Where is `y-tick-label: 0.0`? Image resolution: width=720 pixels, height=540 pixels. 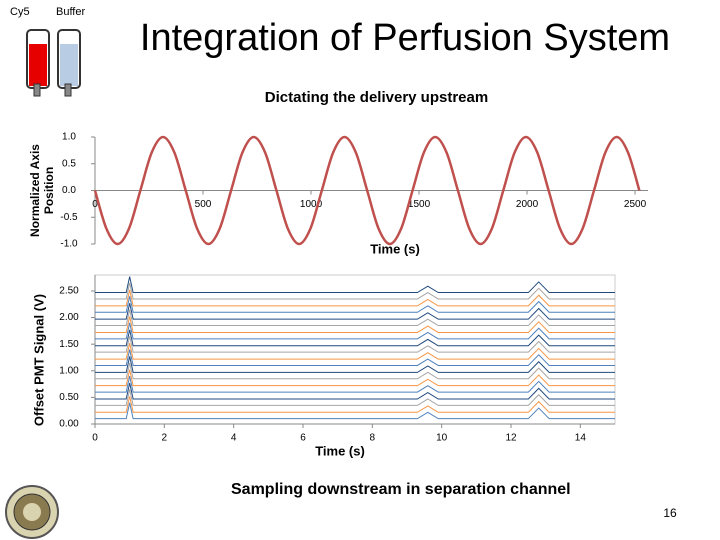 y-tick-label: 0.0 is located at coordinates (69, 190).